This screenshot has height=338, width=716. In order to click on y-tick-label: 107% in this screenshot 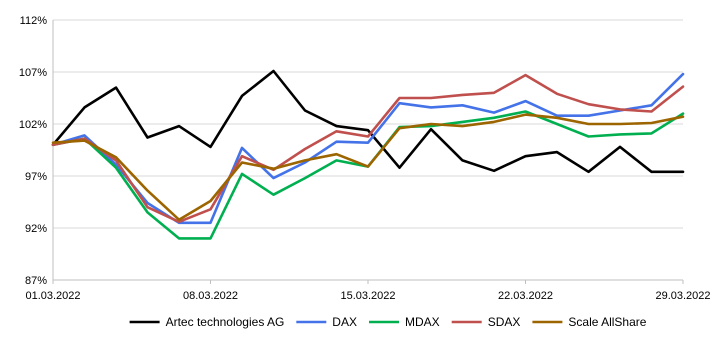, I will do `click(33, 73)`.